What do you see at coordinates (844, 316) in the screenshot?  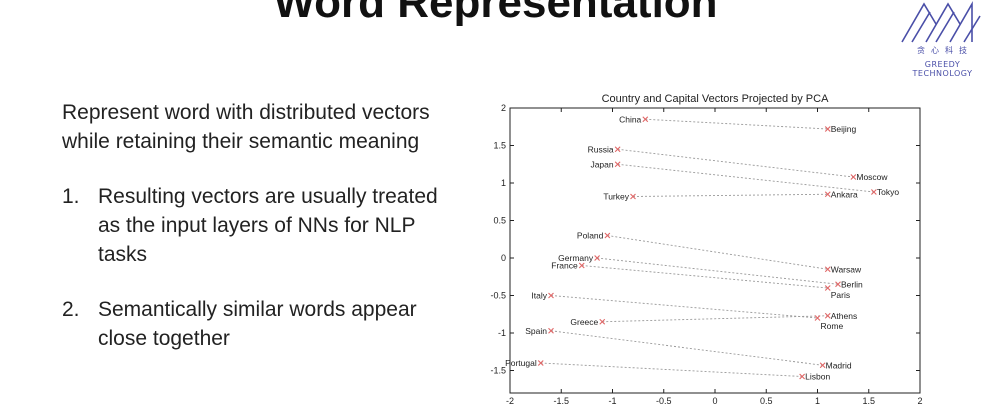 I see `capital-label: Athens` at bounding box center [844, 316].